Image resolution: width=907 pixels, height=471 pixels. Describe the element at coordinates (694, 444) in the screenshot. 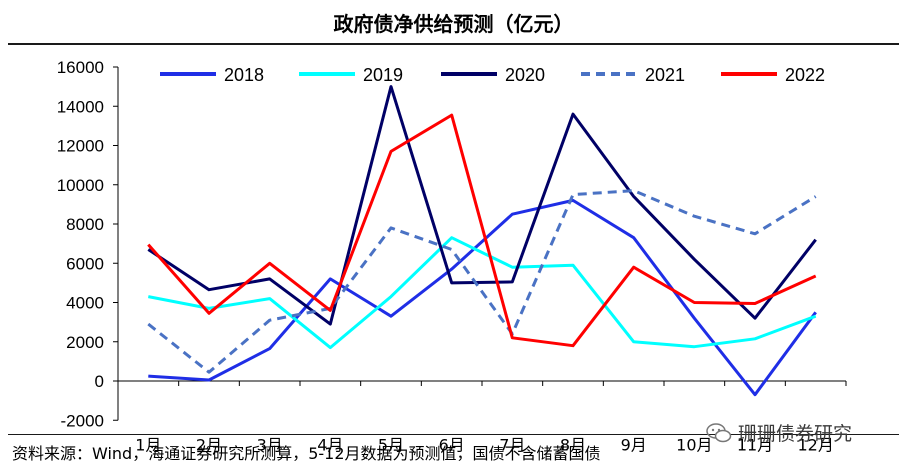

I see `x-tick-label: 10月` at that location.